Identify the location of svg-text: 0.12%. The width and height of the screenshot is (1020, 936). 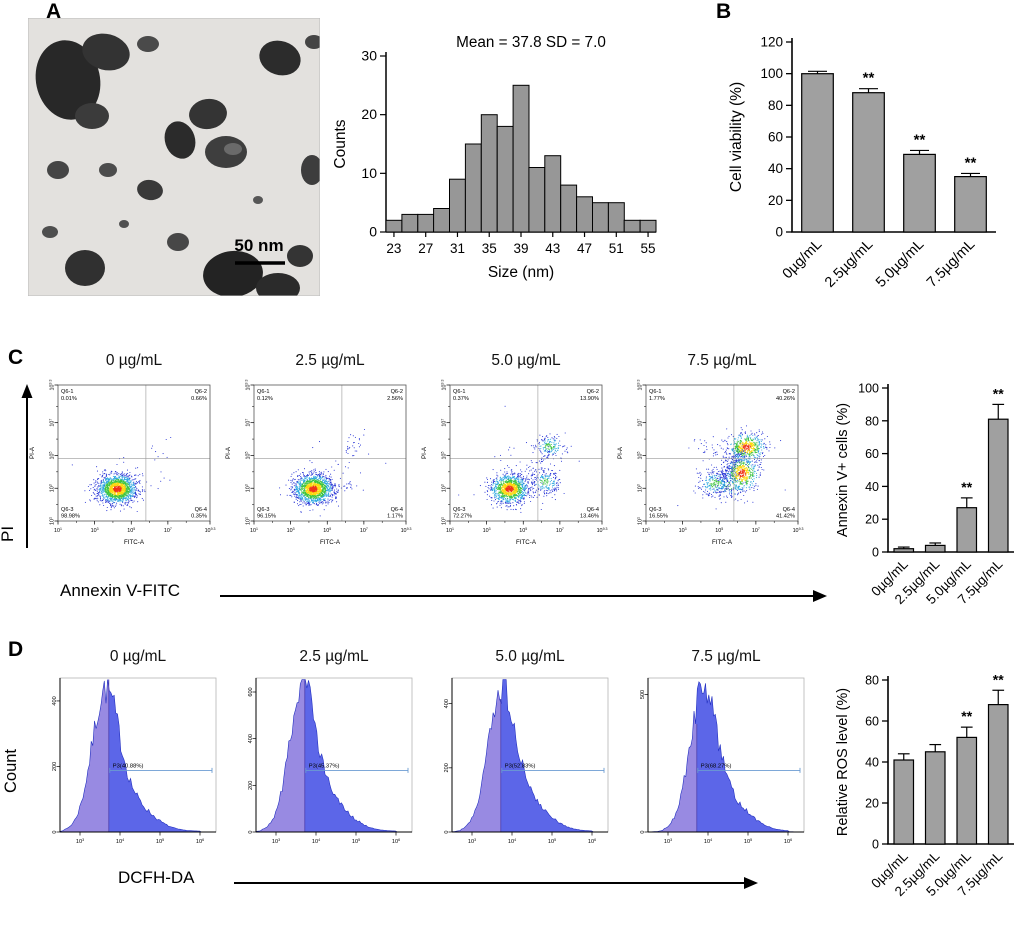
(265, 399).